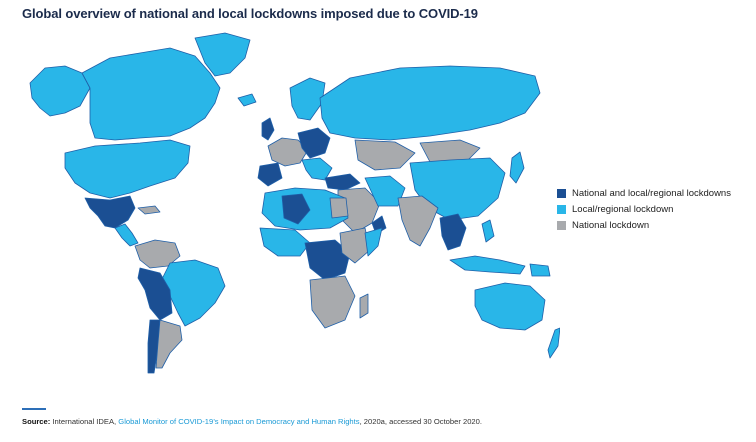 This screenshot has height=442, width=756. I want to click on region-algeria, so click(296, 209).